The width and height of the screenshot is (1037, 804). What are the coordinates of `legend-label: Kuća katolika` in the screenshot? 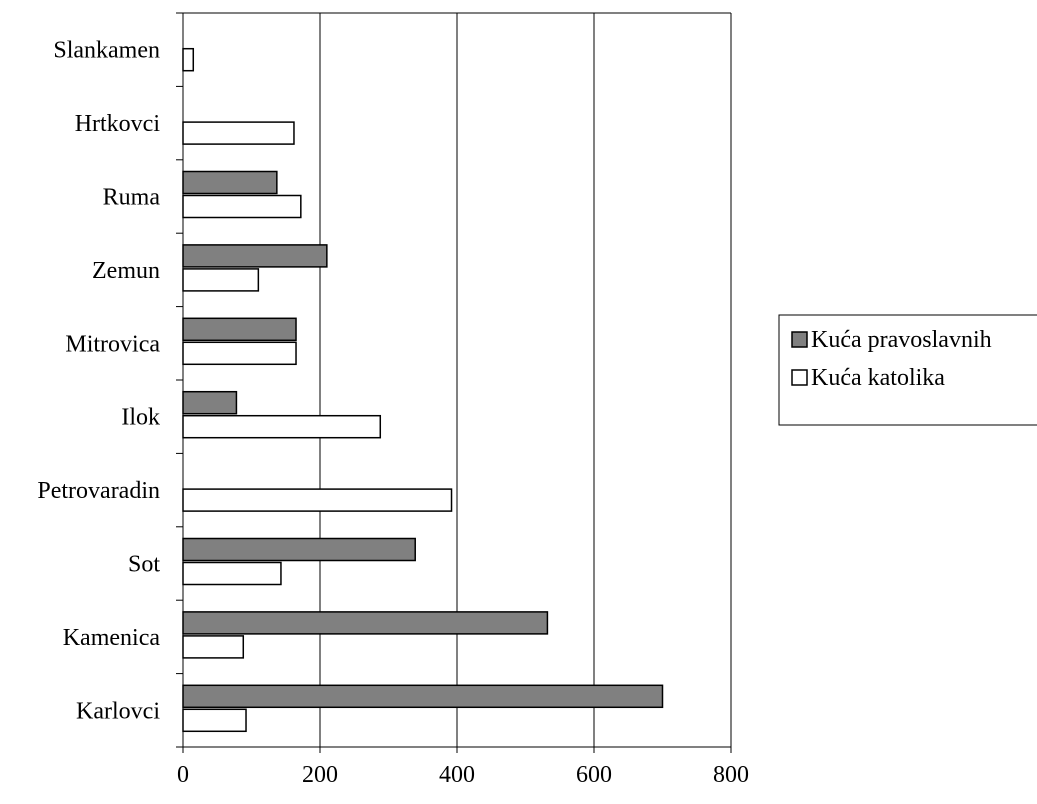 It's located at (878, 378).